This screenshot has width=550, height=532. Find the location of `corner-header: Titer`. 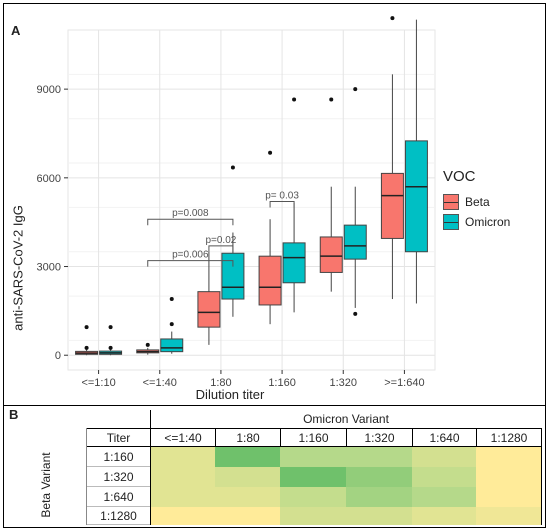

corner-header: Titer is located at coordinates (118, 437).